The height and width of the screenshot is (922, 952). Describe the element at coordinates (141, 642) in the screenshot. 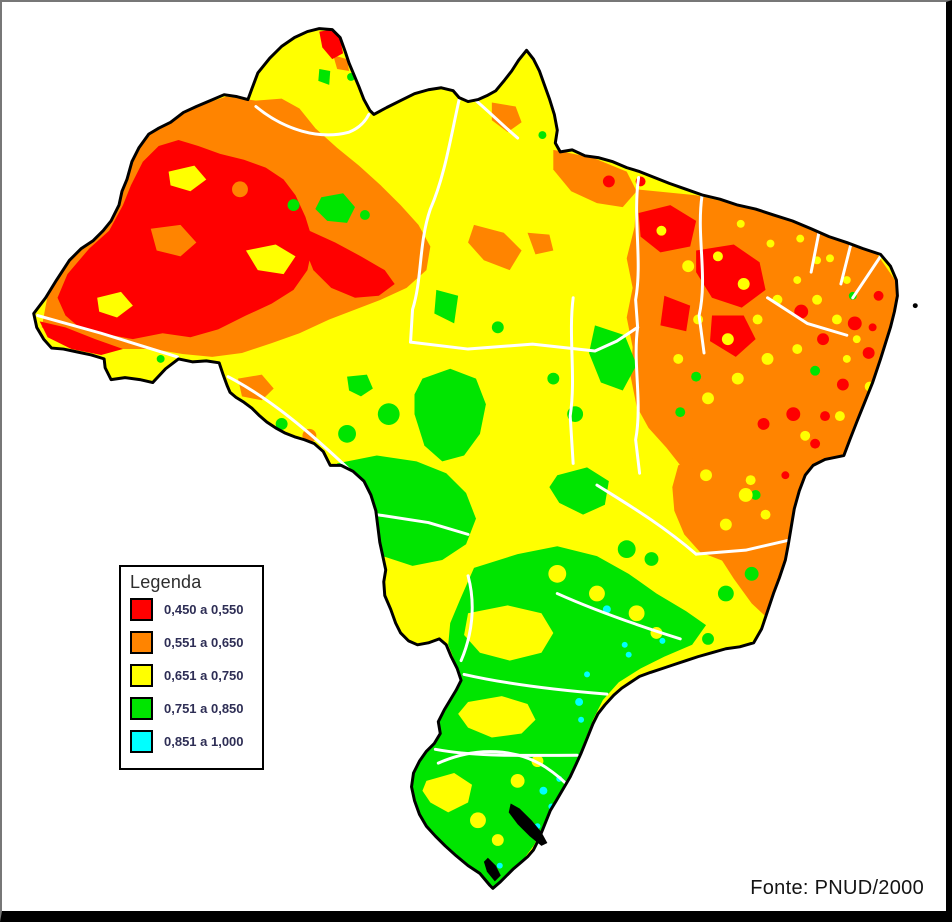

I see `legend-swatch-orange` at that location.